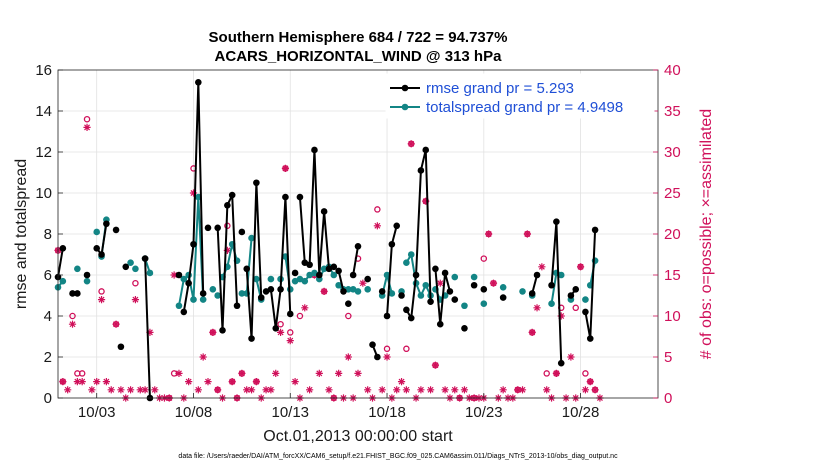  I want to click on y-tick-label: 14, so click(43, 111).